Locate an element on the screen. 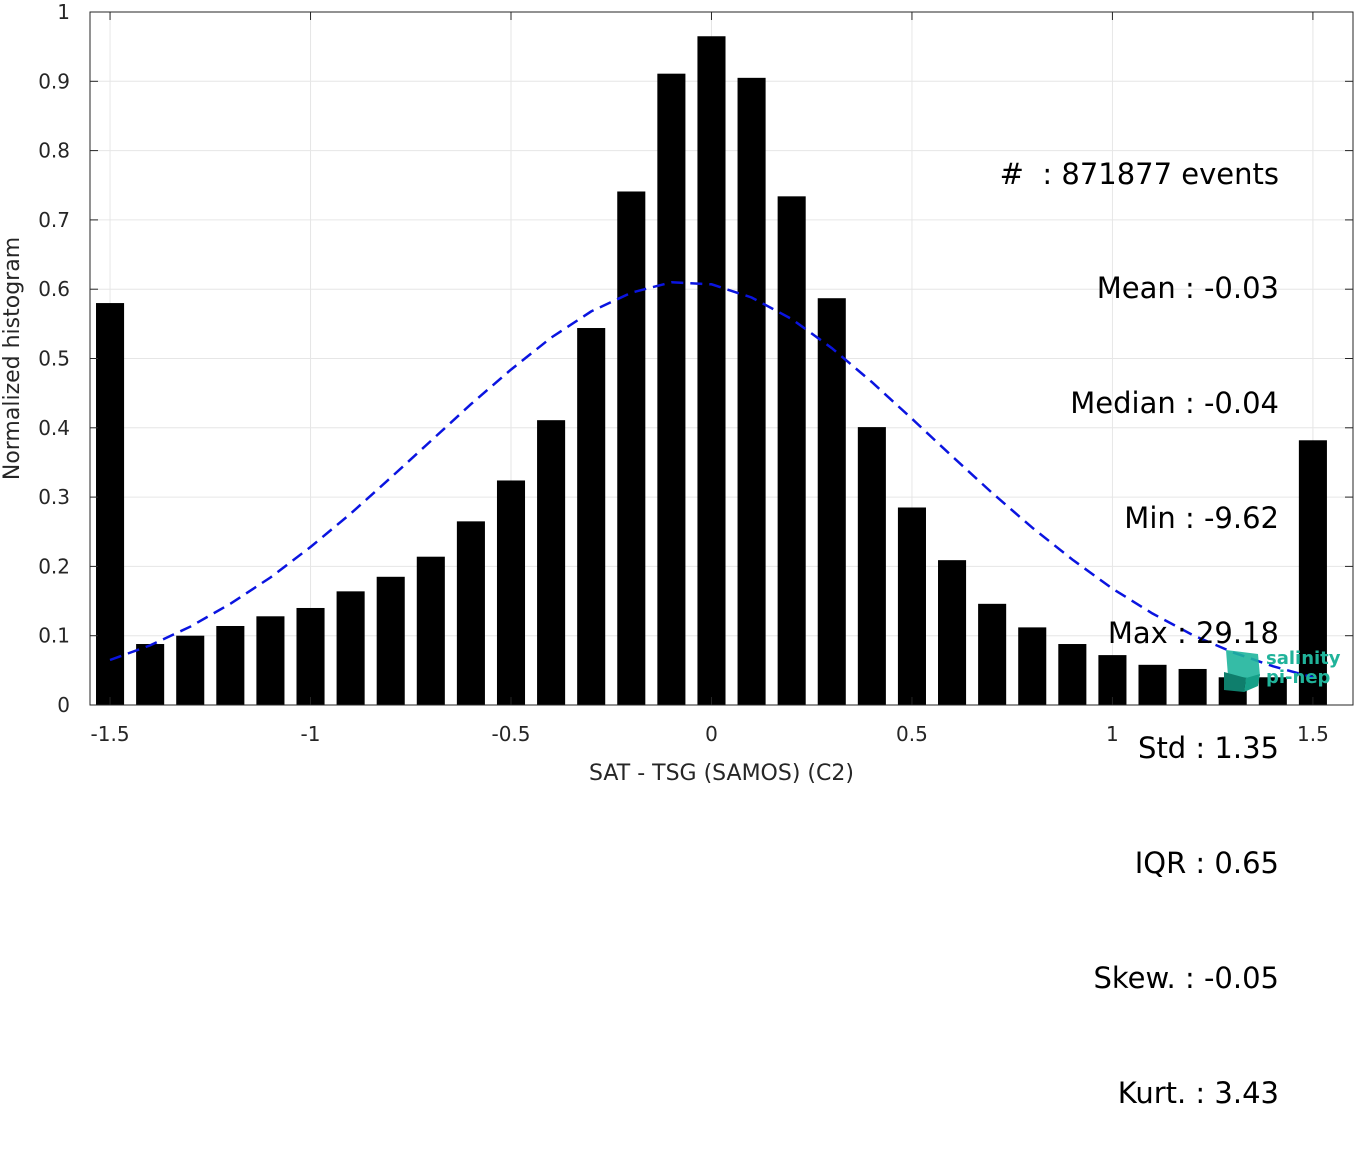  stat-skew: Skew. : -0.05 is located at coordinates (1186, 977).